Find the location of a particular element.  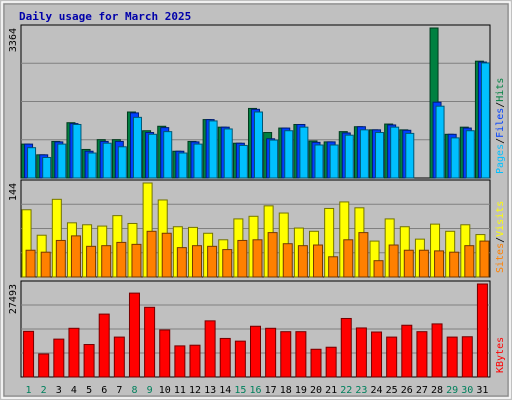

day-label: 4 is located at coordinates (74, 390).